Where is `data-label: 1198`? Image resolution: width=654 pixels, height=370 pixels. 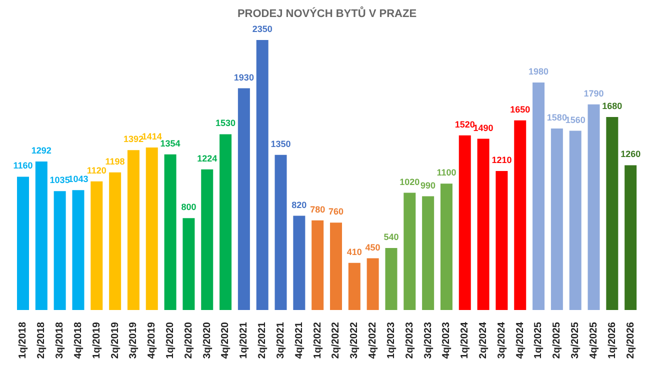 data-label: 1198 is located at coordinates (115, 161).